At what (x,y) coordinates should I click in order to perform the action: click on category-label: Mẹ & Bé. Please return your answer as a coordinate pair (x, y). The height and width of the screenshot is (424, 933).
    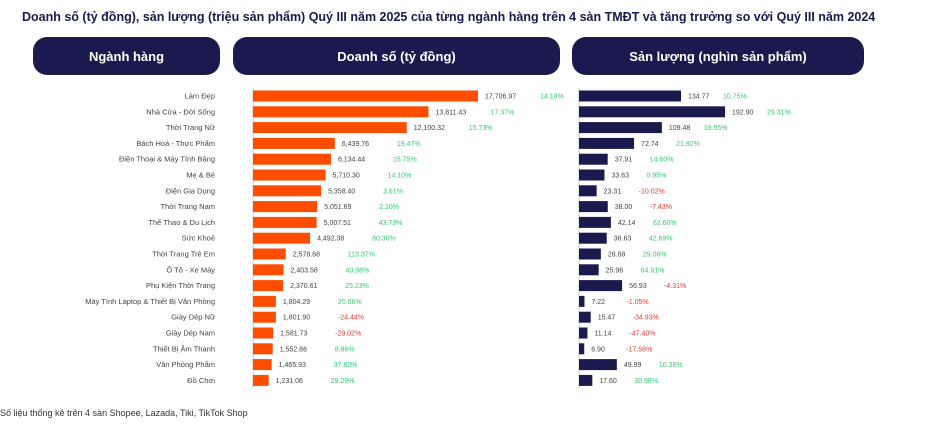
    Looking at the image, I should click on (200, 175).